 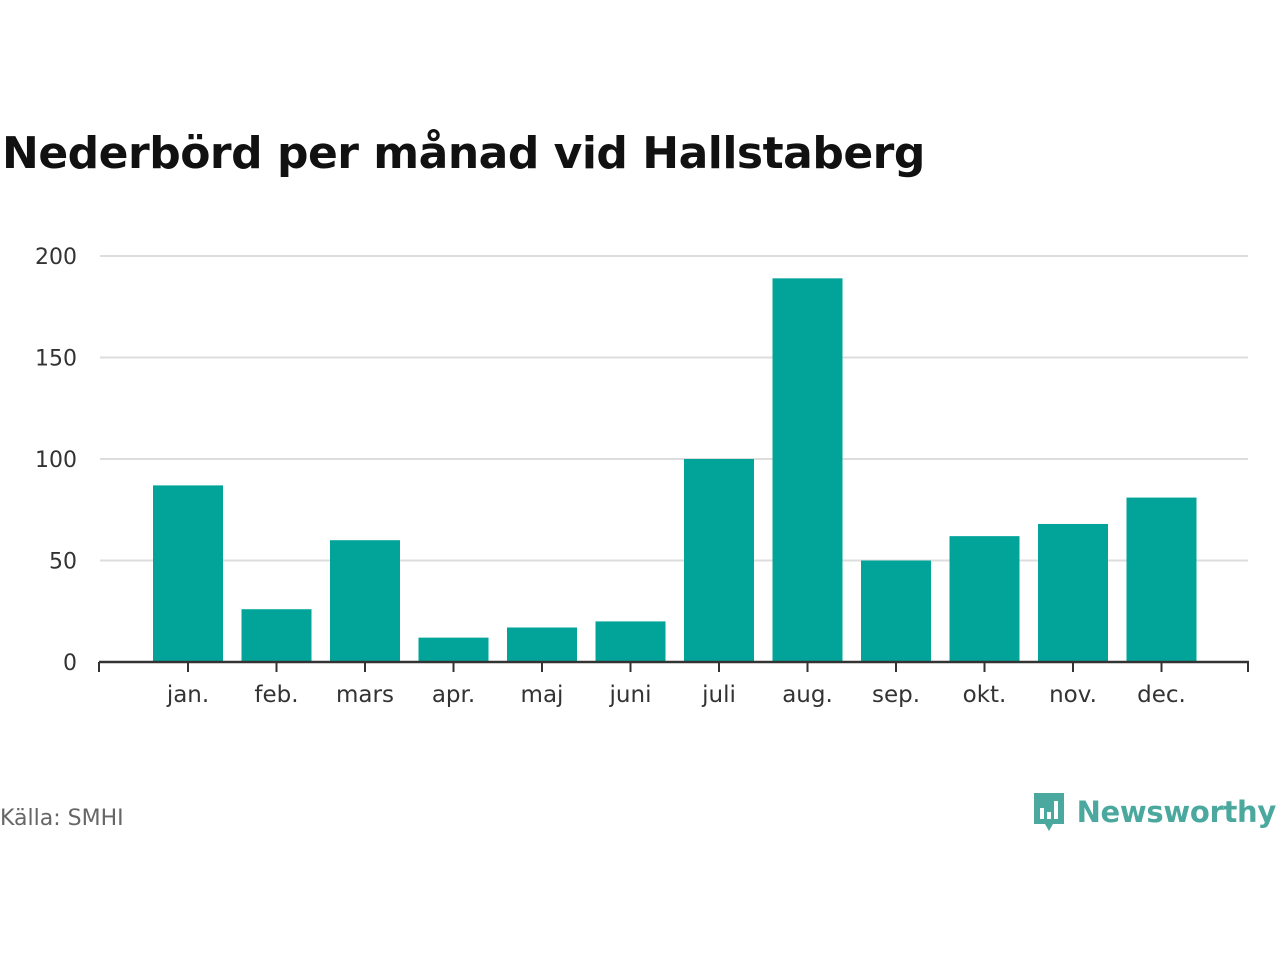 What do you see at coordinates (365, 695) in the screenshot?
I see `x-tick-label: mars` at bounding box center [365, 695].